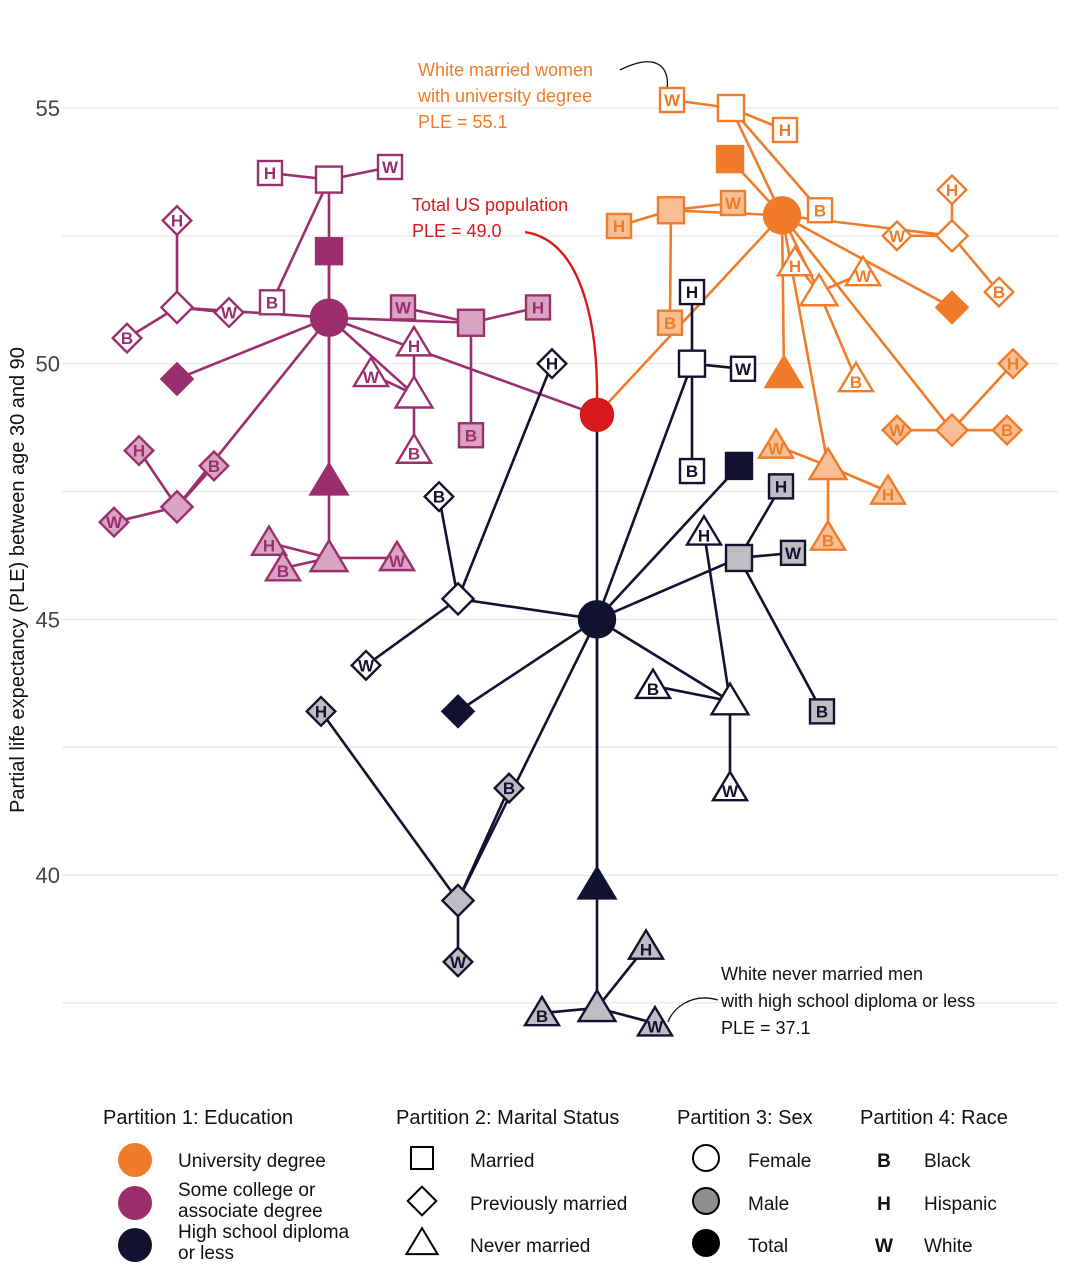 The width and height of the screenshot is (1067, 1280). What do you see at coordinates (952, 307) in the screenshot?
I see `node-u-p` at bounding box center [952, 307].